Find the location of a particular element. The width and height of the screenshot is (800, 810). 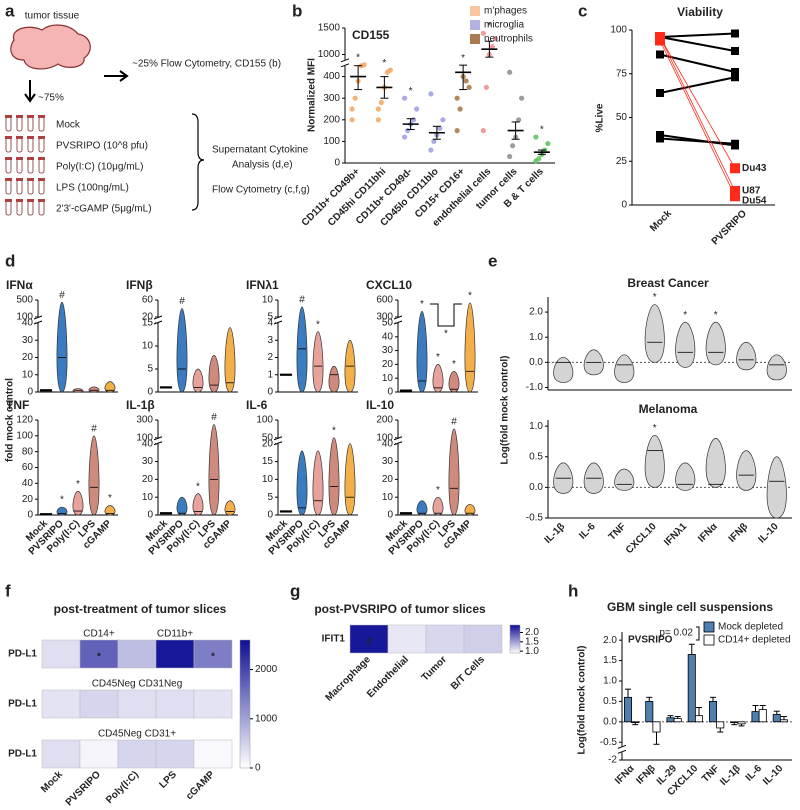

y-tick-label: 80 is located at coordinates (28, 451).